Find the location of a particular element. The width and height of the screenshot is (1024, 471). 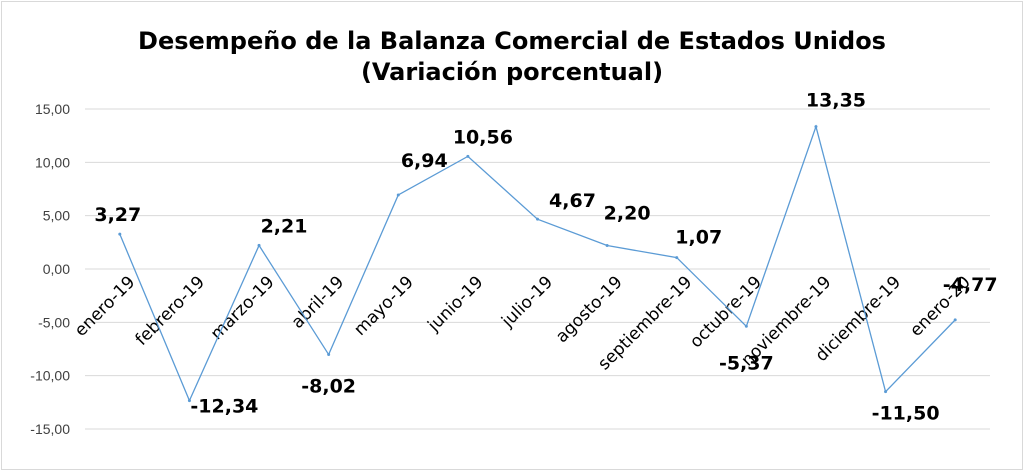

y-axis: -15,00 -10,00 -5,00 0,00 5,00 10,00 15,00 is located at coordinates (50, 269).